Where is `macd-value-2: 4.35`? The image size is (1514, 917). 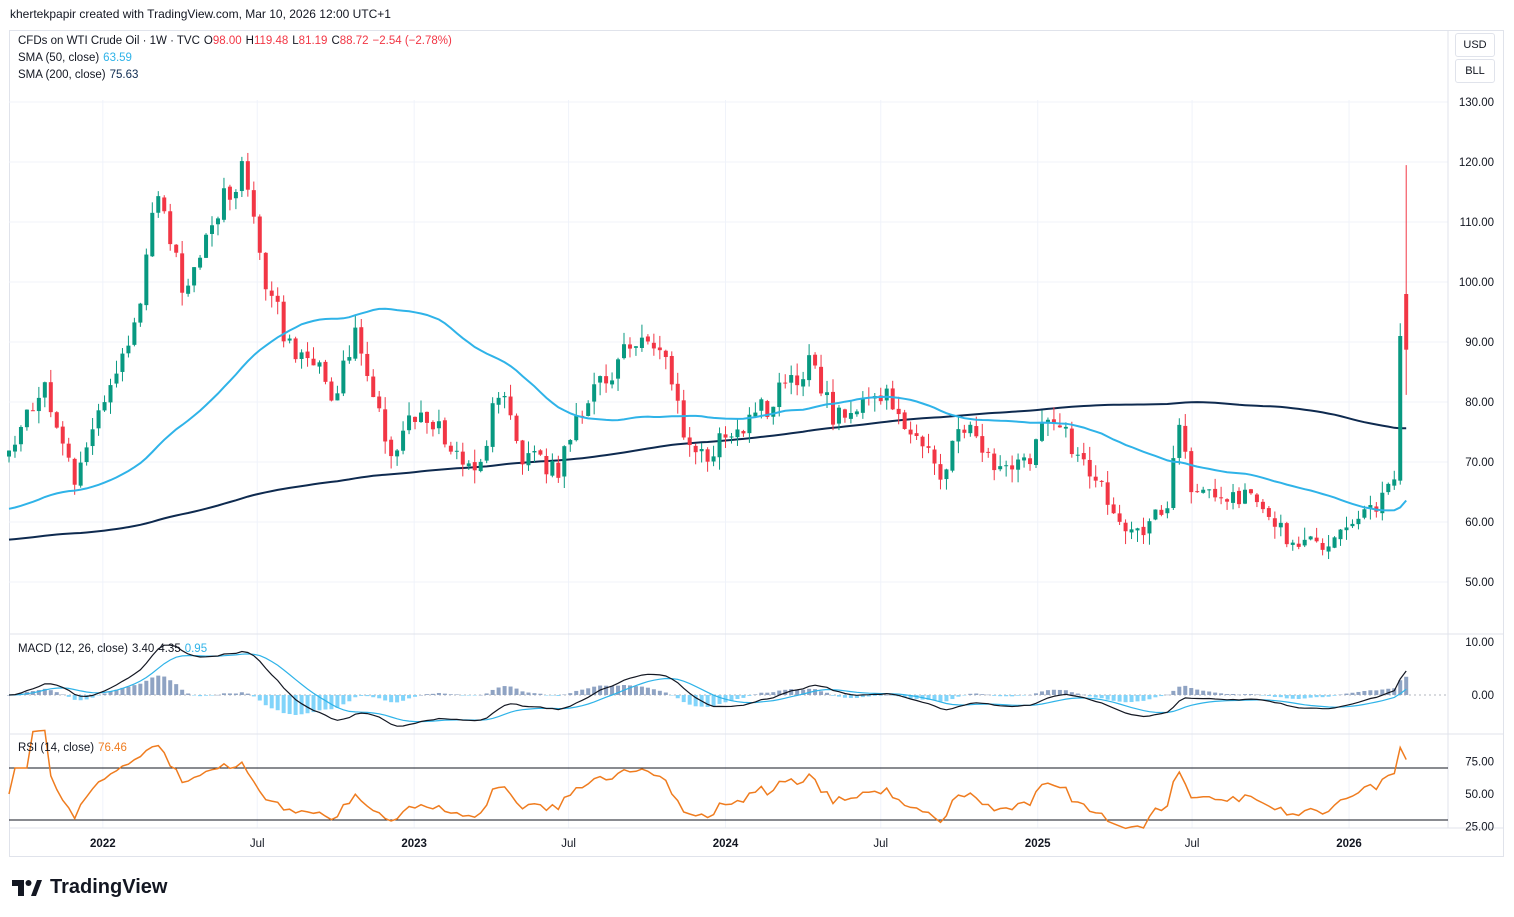 macd-value-2: 4.35 is located at coordinates (169, 649).